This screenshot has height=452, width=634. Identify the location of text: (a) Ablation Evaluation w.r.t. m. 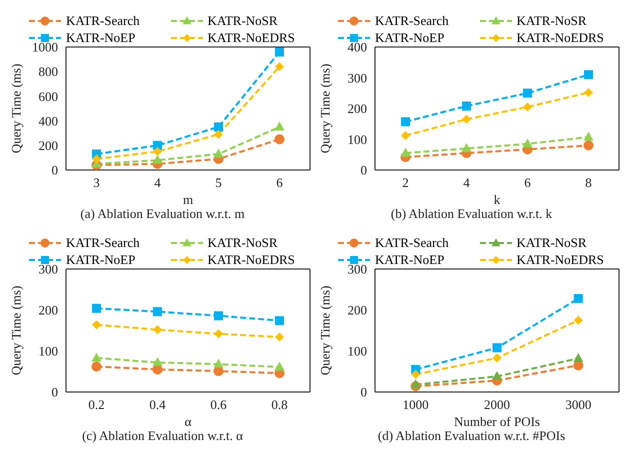
(162, 214).